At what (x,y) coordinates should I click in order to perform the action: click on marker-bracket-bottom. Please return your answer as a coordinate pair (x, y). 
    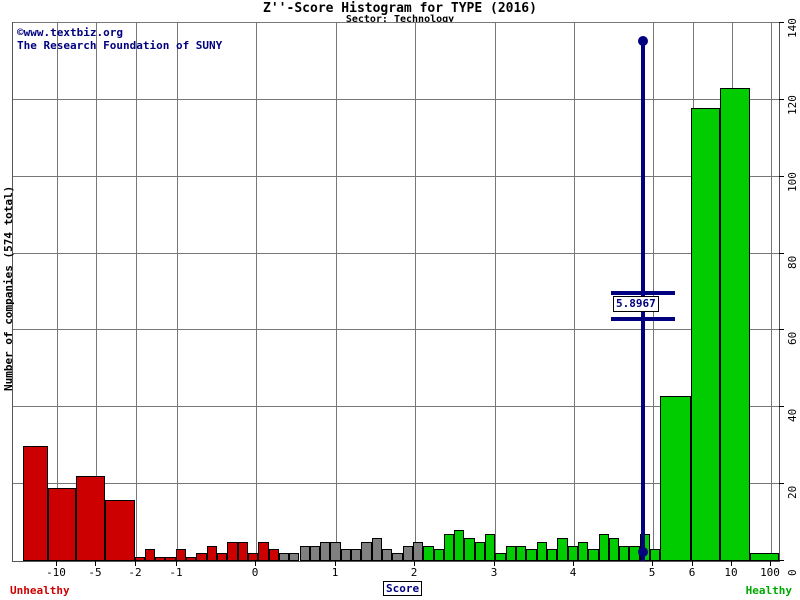
    Looking at the image, I should click on (643, 319).